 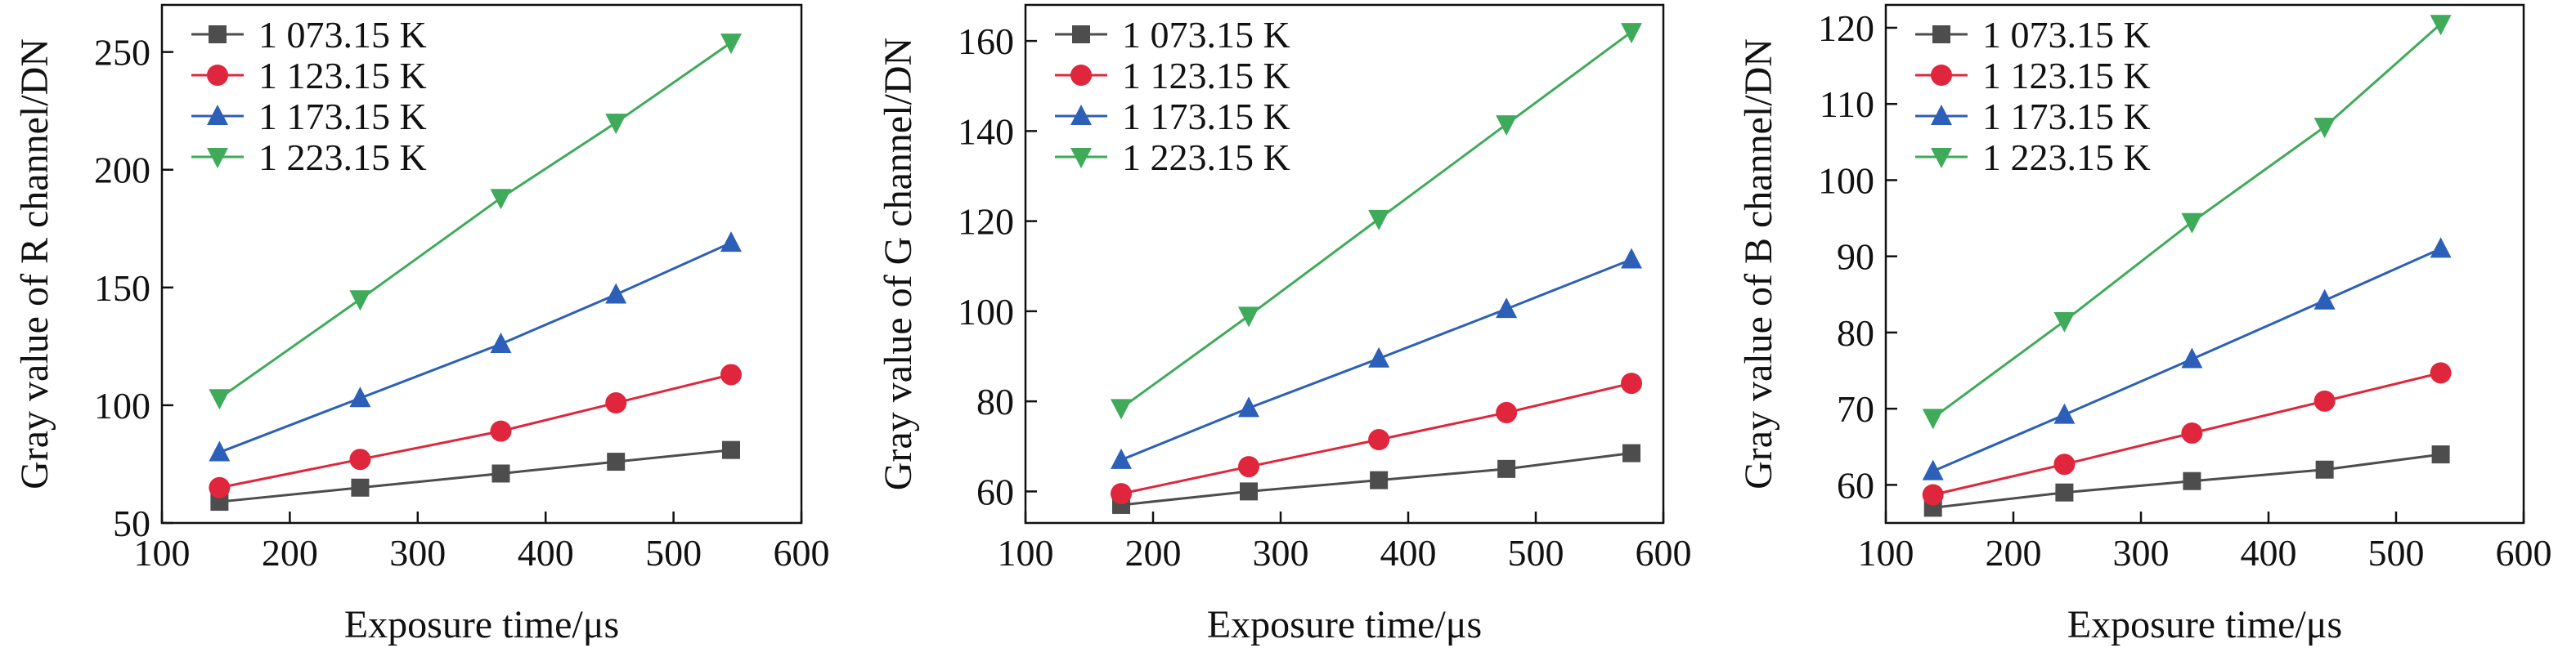 What do you see at coordinates (2066, 157) in the screenshot?
I see `legend-label: 1 223.15 K` at bounding box center [2066, 157].